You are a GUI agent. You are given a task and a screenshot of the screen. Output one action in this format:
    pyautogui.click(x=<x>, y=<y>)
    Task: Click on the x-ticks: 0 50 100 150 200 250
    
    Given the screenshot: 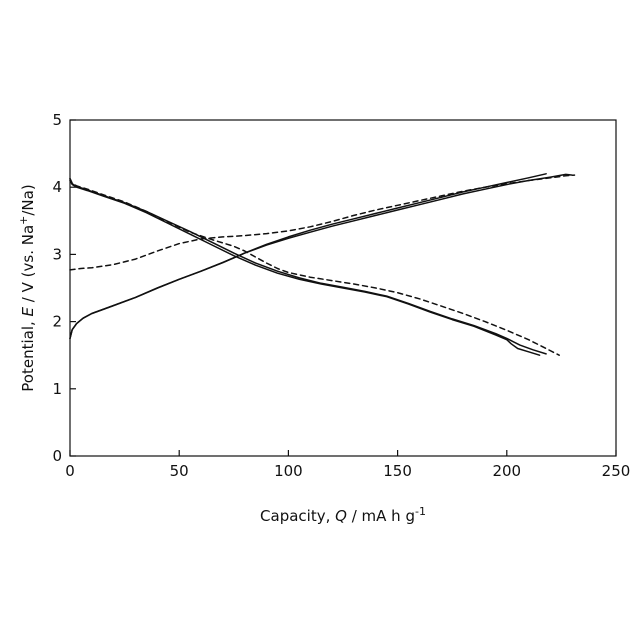 What is the action you would take?
    pyautogui.click(x=347, y=465)
    